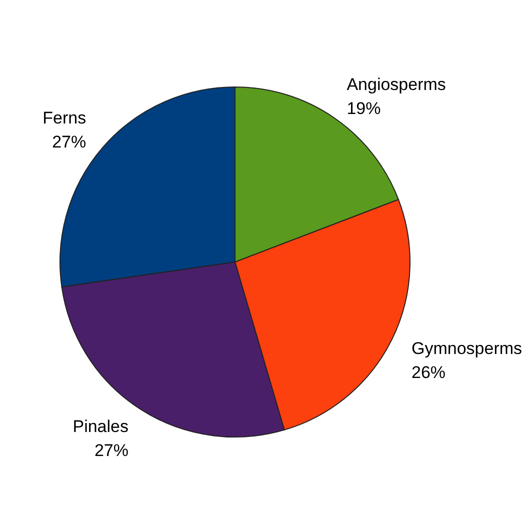 The height and width of the screenshot is (505, 526). Describe the element at coordinates (100, 426) in the screenshot. I see `slice-label: Pinales` at that location.